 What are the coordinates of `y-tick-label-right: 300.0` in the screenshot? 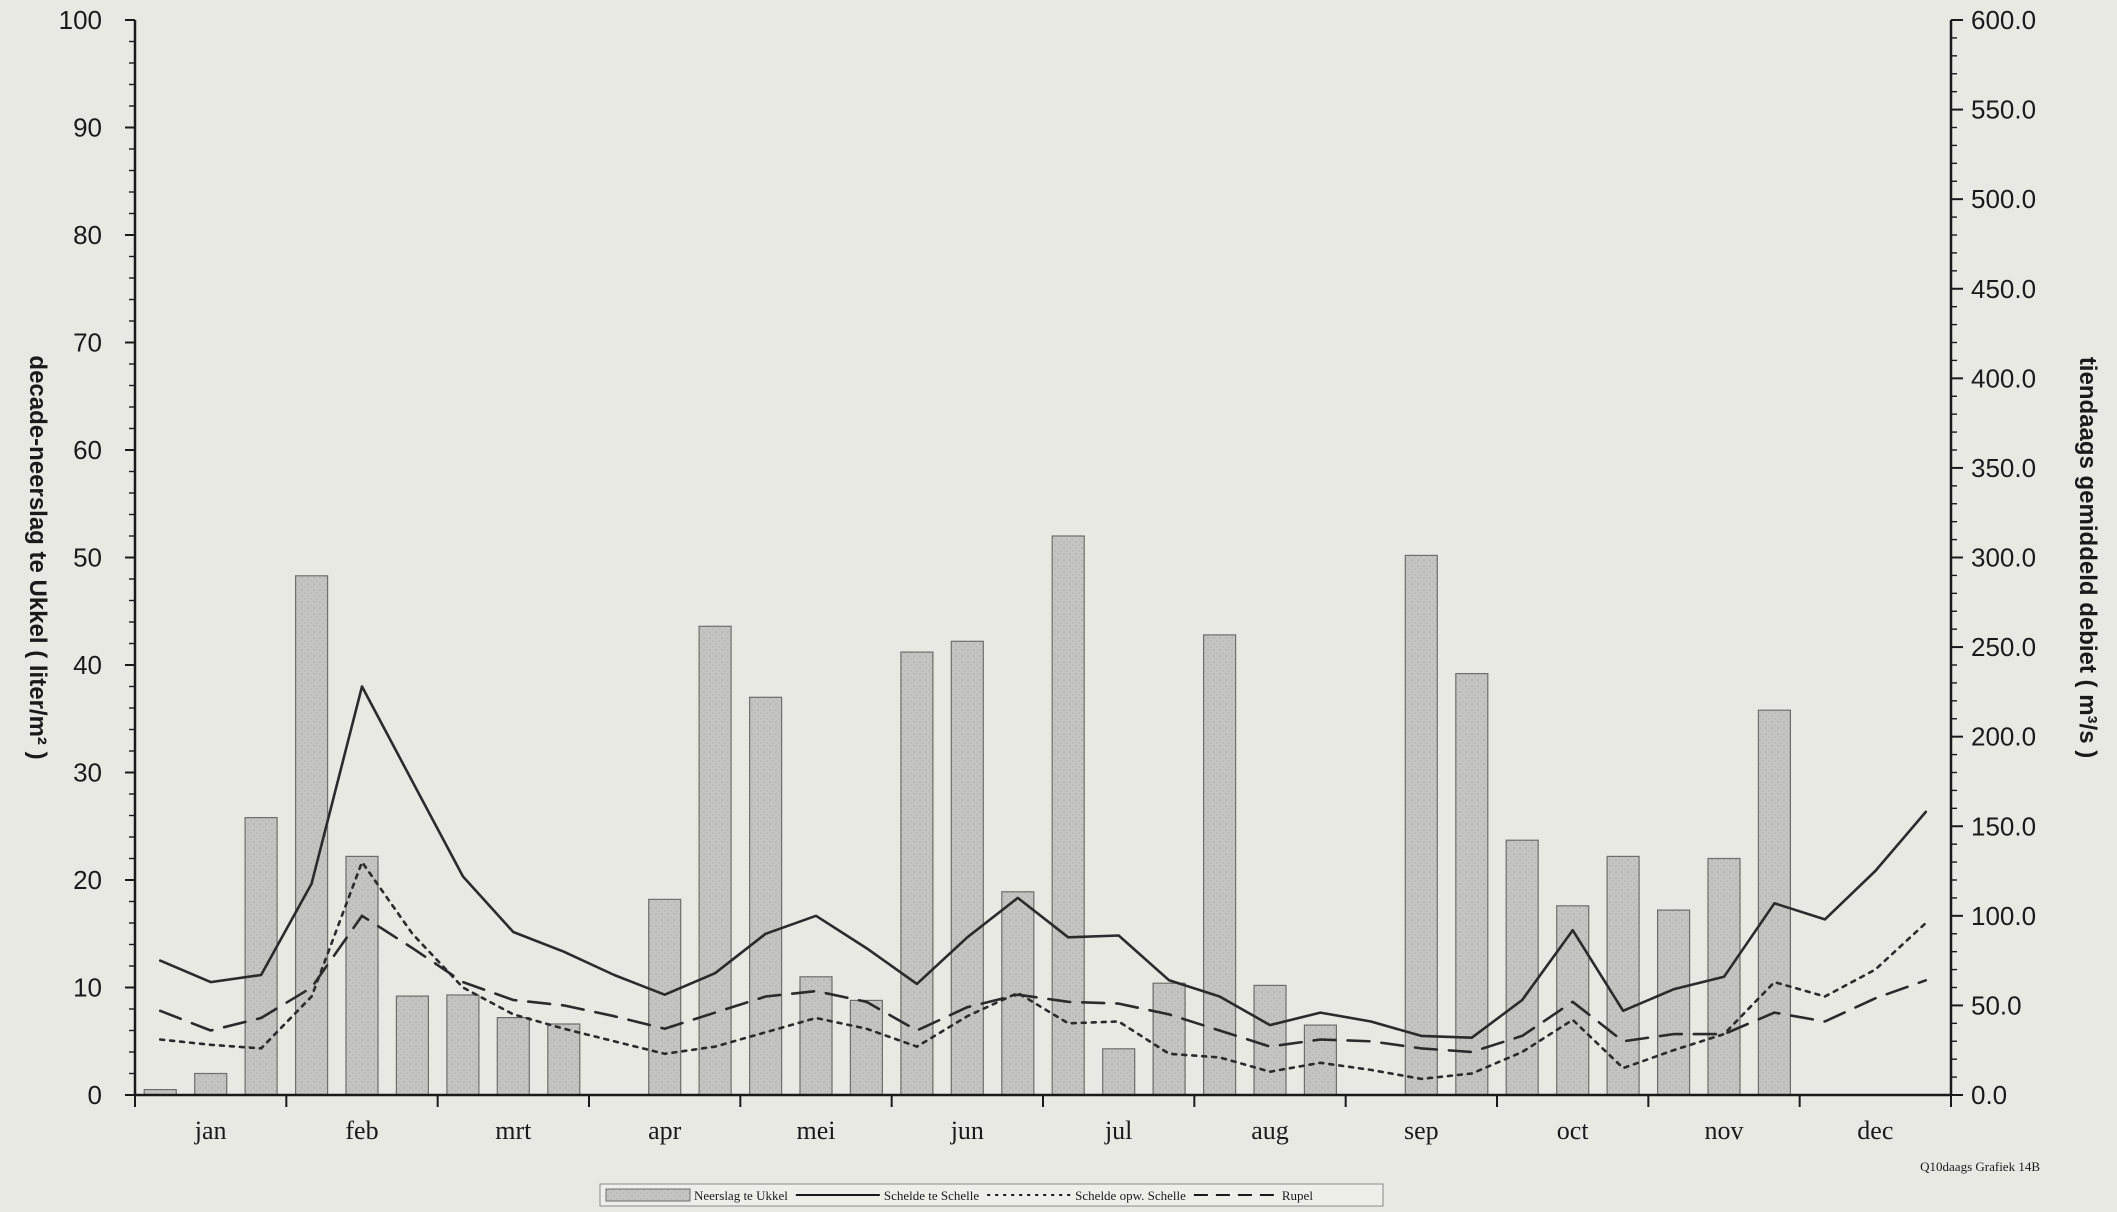 It's located at (2003, 558).